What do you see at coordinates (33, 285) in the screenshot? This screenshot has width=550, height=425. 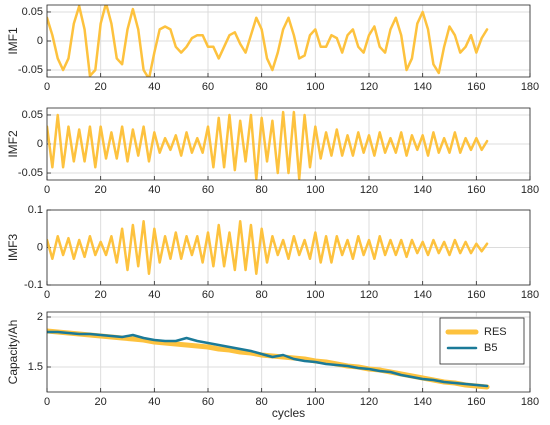 I see `y-tick-label: -0.1` at bounding box center [33, 285].